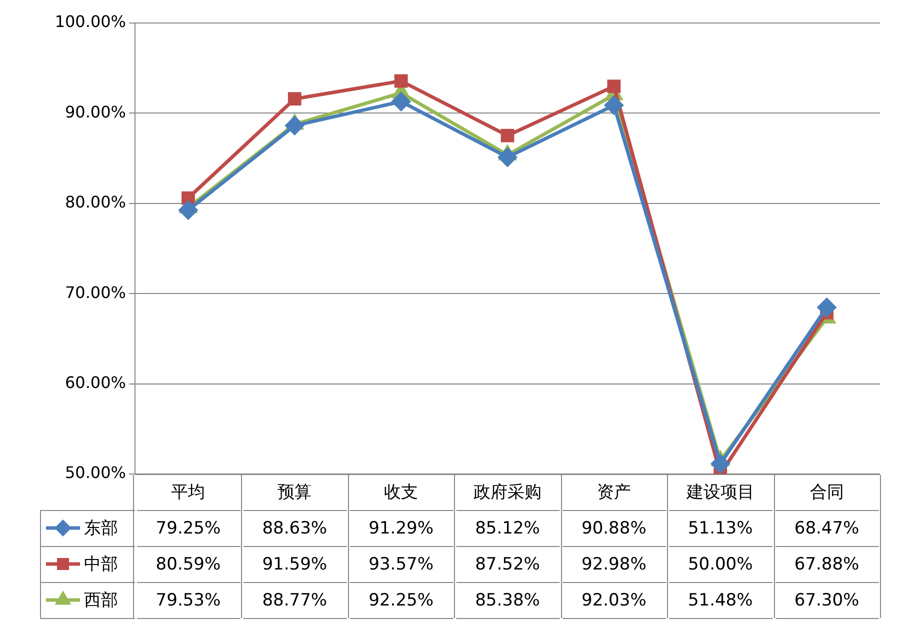 Image resolution: width=903 pixels, height=634 pixels. What do you see at coordinates (101, 564) in the screenshot?
I see `legend-label: 中部` at bounding box center [101, 564].